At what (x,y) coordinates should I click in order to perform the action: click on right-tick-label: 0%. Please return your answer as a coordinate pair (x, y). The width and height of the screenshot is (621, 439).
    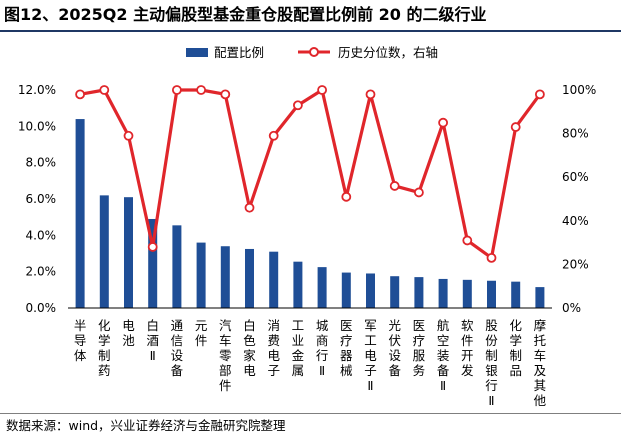
    Looking at the image, I should click on (571, 308).